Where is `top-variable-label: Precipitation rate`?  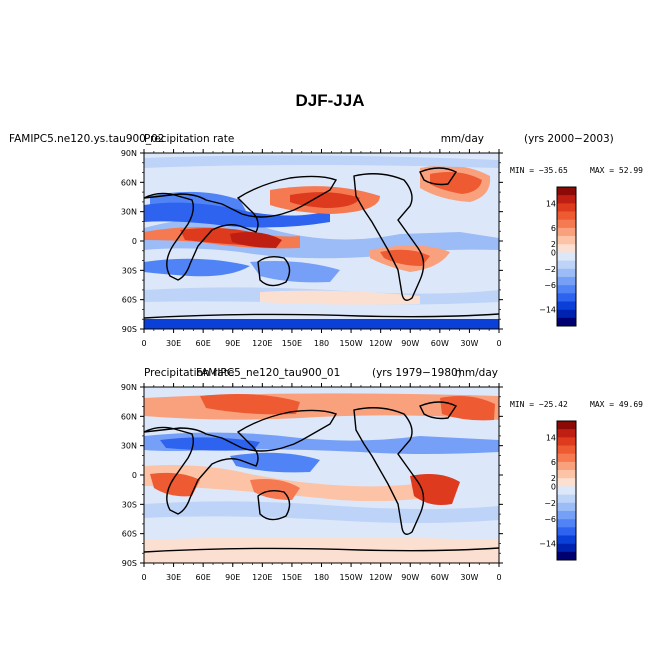
top-variable-label: Precipitation rate is located at coordinates (189, 139).